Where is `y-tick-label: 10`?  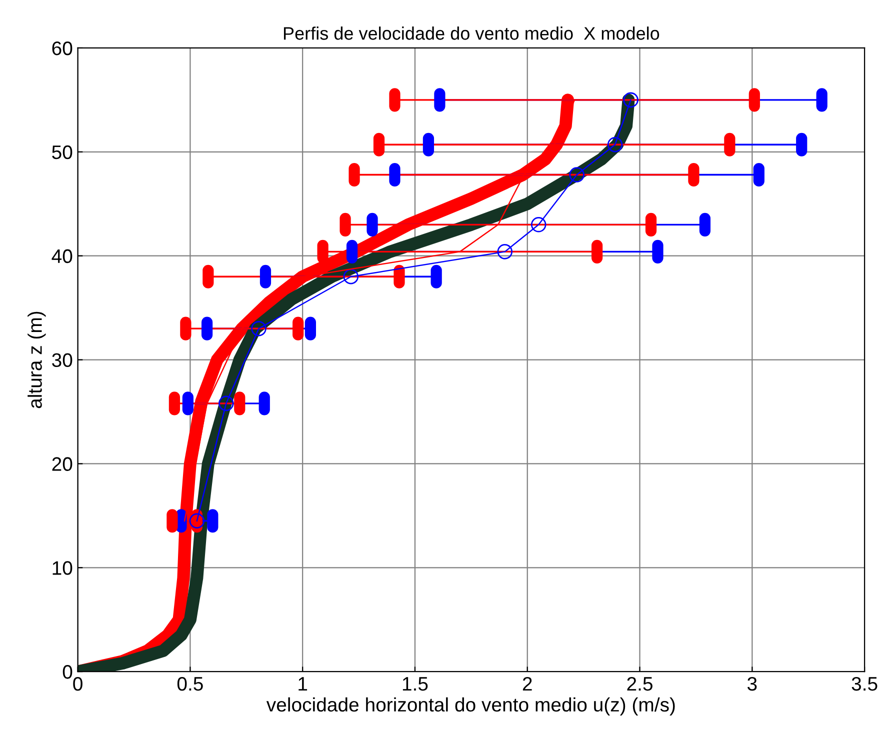
y-tick-label: 10 is located at coordinates (62, 568).